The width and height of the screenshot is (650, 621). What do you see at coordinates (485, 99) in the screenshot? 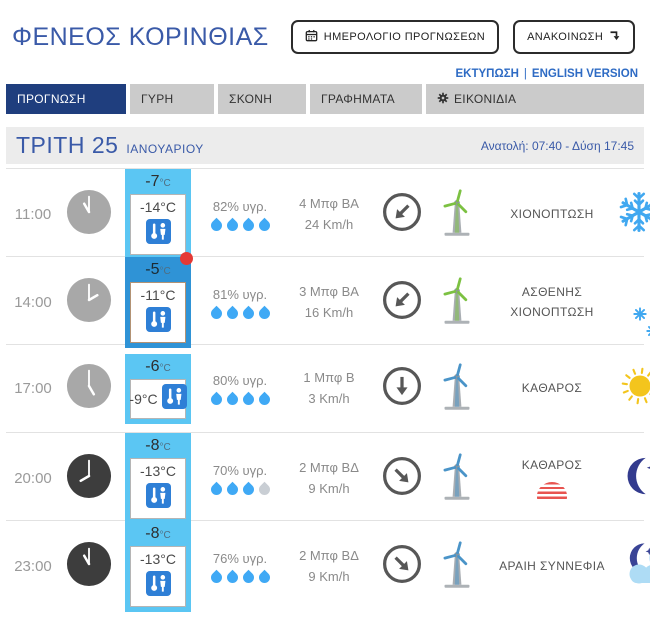
I see `tab-label: ΕΙΚΟΝΙΔΙΑ` at bounding box center [485, 99].